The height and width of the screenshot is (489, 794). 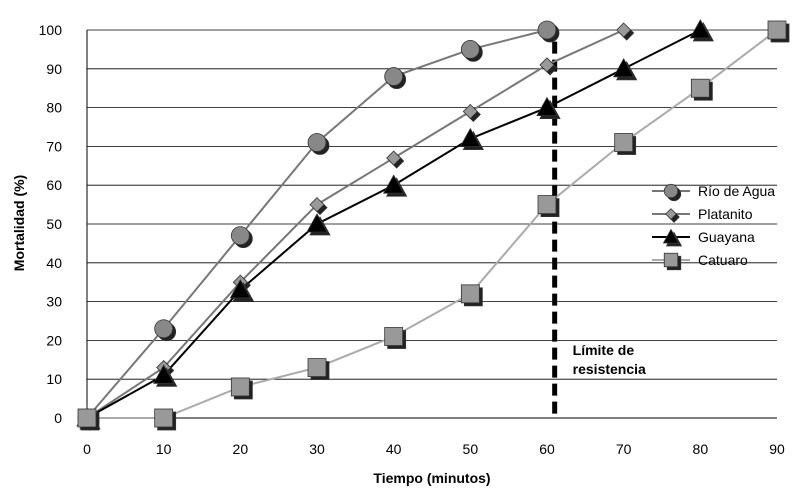 What do you see at coordinates (434, 449) in the screenshot?
I see `x-tick-labels: 0 10 20 30 40 50 60 70 80 90` at bounding box center [434, 449].